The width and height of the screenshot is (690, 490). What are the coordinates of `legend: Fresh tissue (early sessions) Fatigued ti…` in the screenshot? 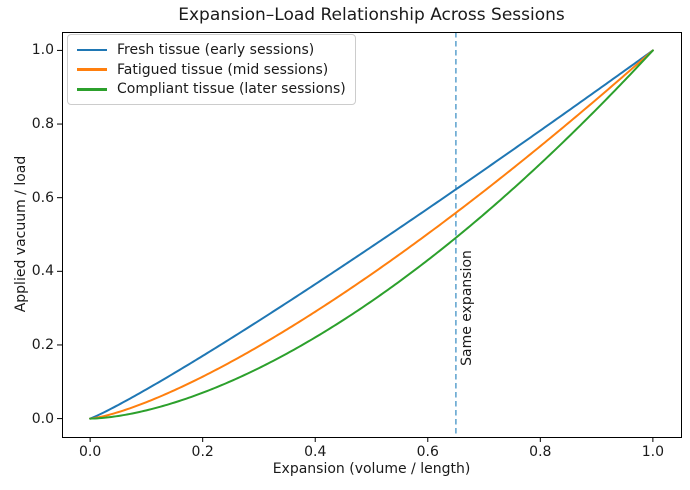 It's located at (211, 69).